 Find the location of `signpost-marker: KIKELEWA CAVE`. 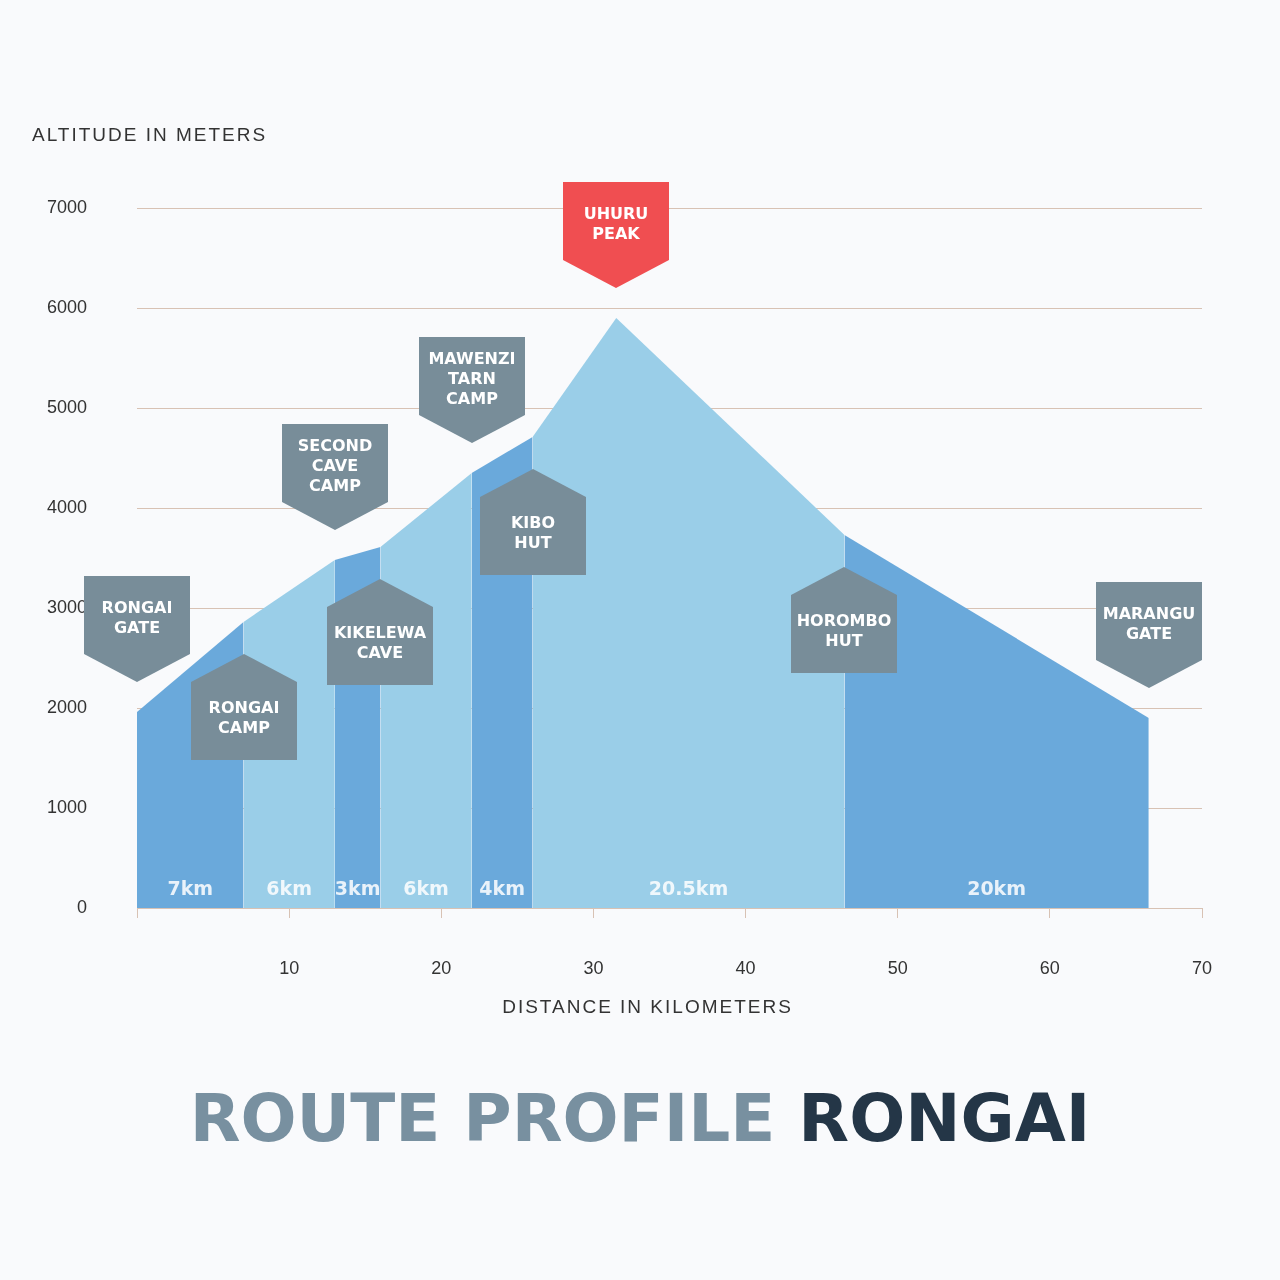

signpost-marker: KIKELEWA CAVE is located at coordinates (380, 632).